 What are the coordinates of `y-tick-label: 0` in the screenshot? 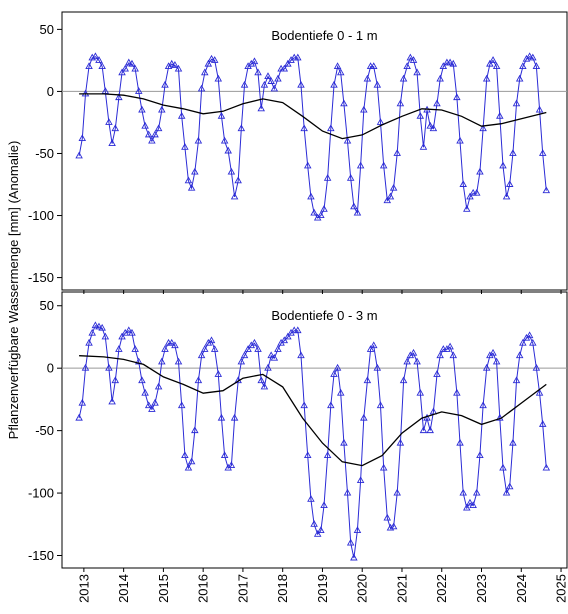 It's located at (50, 91).